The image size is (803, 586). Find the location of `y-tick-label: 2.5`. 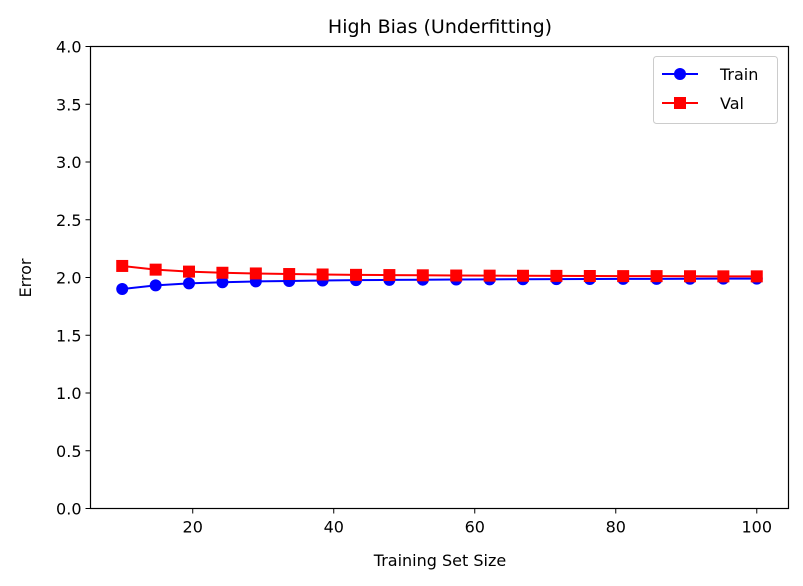

y-tick-label: 2.5 is located at coordinates (68, 220).